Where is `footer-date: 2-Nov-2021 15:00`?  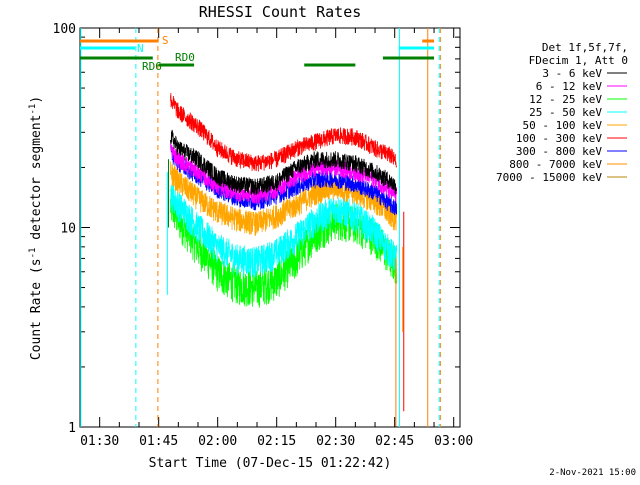
footer-date: 2-Nov-2021 15:00 is located at coordinates (592, 473).